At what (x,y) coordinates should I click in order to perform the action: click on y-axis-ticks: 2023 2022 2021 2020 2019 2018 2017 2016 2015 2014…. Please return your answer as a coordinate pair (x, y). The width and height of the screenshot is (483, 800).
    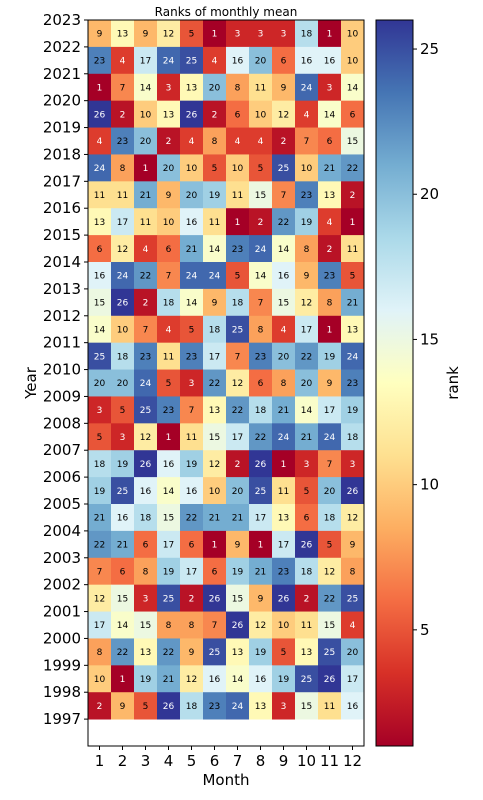
    Looking at the image, I should click on (65, 369).